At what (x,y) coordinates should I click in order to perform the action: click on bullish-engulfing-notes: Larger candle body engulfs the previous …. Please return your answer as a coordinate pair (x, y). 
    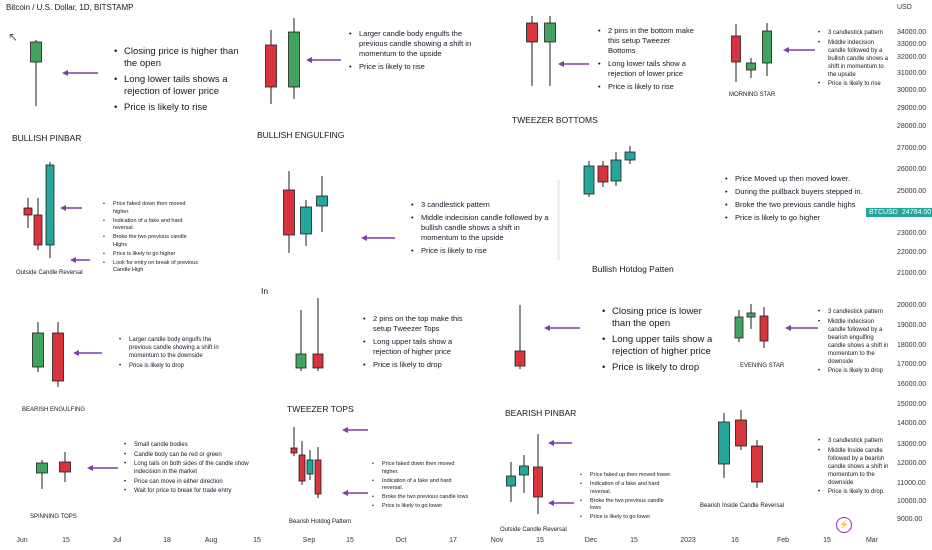
    Looking at the image, I should click on (416, 52).